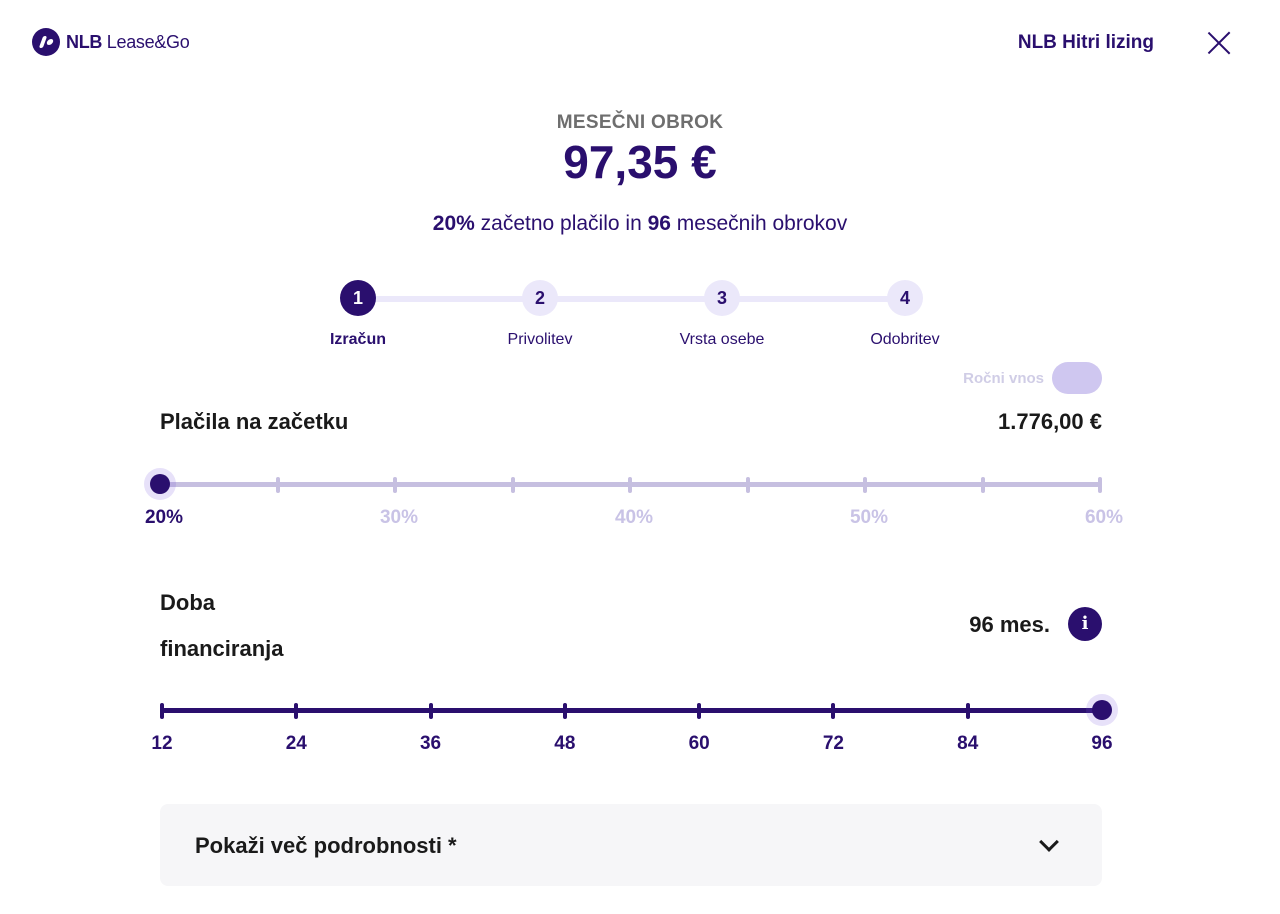 This screenshot has width=1280, height=914. Describe the element at coordinates (187, 602) in the screenshot. I see `period-title-line1: Doba` at that location.